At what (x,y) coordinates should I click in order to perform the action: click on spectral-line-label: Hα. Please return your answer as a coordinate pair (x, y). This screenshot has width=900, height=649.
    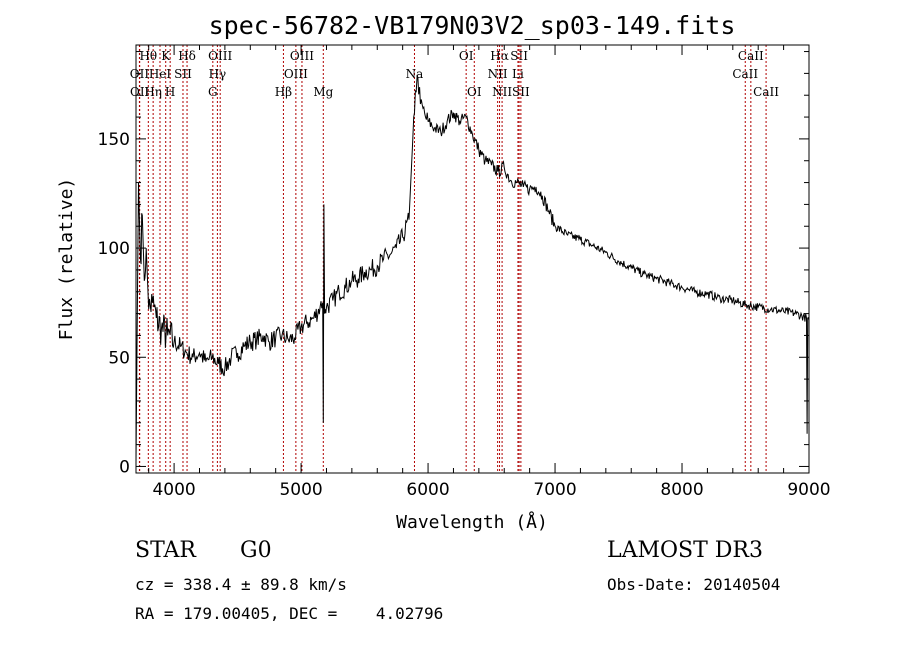
    Looking at the image, I should click on (499, 56).